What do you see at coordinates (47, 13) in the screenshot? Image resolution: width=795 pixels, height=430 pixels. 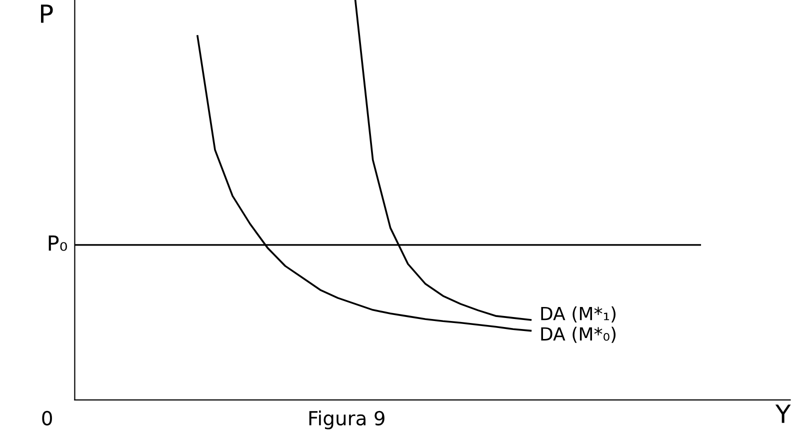 I see `y-axis-title: P` at bounding box center [47, 13].